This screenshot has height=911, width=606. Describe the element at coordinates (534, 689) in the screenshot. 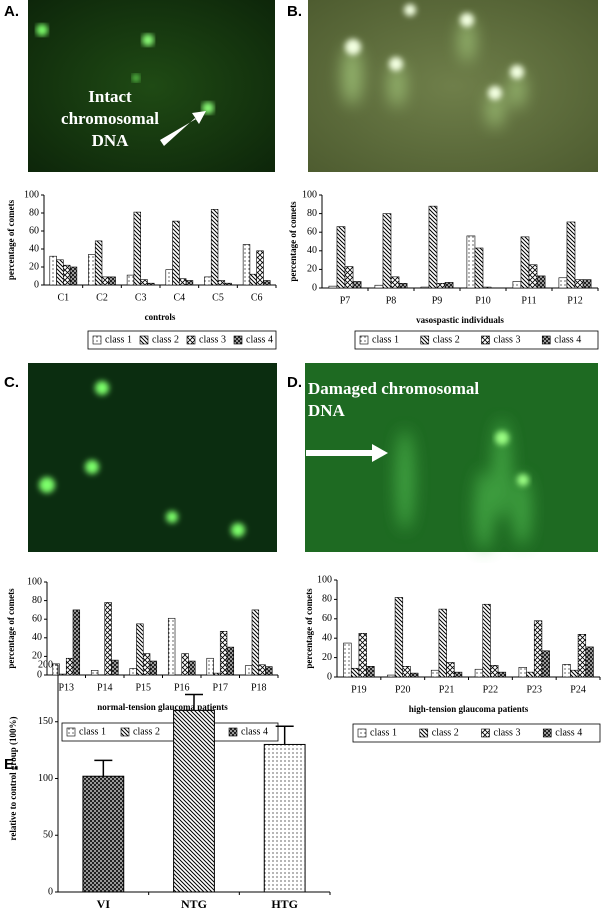

I see `x-tick-label: P23` at that location.